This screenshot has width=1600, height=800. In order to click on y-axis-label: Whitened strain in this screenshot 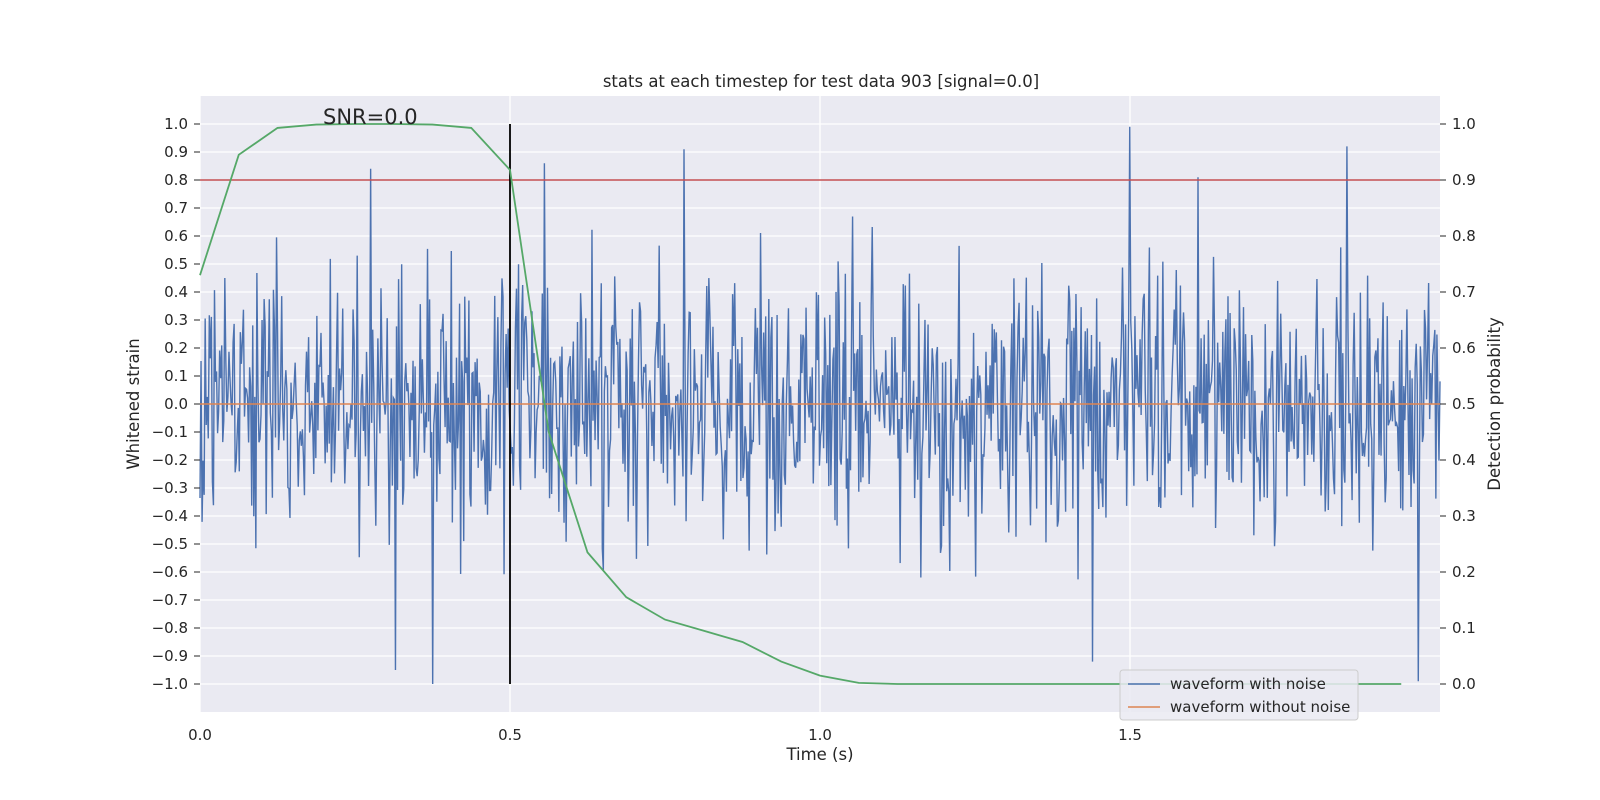, I will do `click(133, 403)`.